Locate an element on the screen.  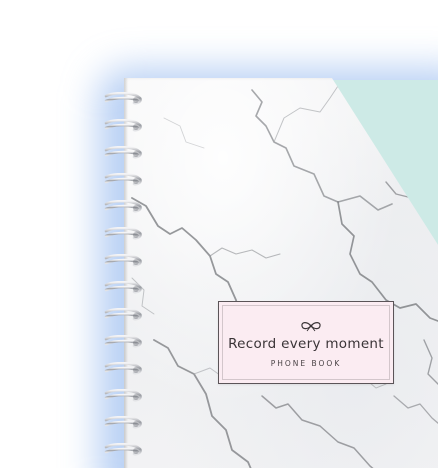
notebook-title: Record every moment is located at coordinates (306, 344).